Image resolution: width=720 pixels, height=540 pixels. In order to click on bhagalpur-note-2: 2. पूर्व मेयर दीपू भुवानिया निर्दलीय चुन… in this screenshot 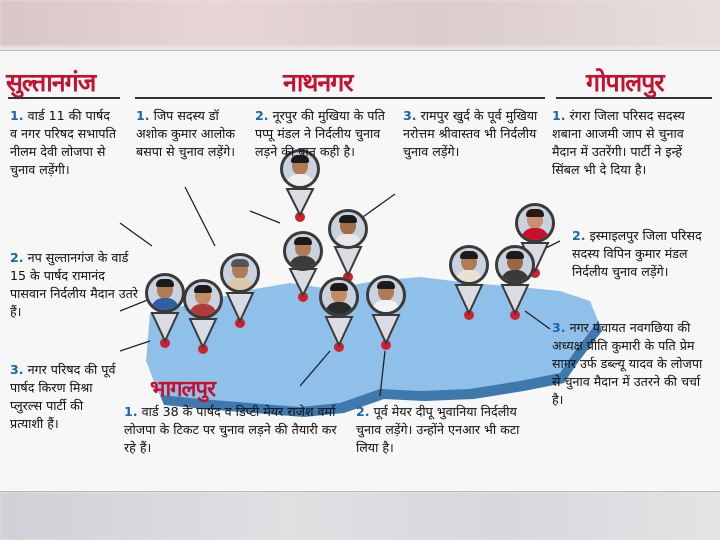, I will do `click(438, 429)`.